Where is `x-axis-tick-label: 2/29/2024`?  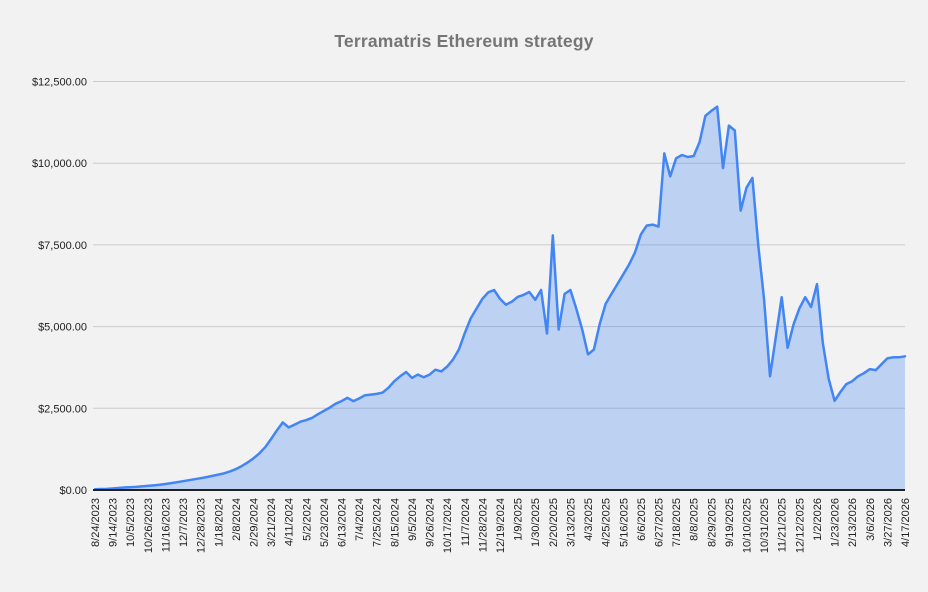
x-axis-tick-label: 2/29/2024 is located at coordinates (254, 522).